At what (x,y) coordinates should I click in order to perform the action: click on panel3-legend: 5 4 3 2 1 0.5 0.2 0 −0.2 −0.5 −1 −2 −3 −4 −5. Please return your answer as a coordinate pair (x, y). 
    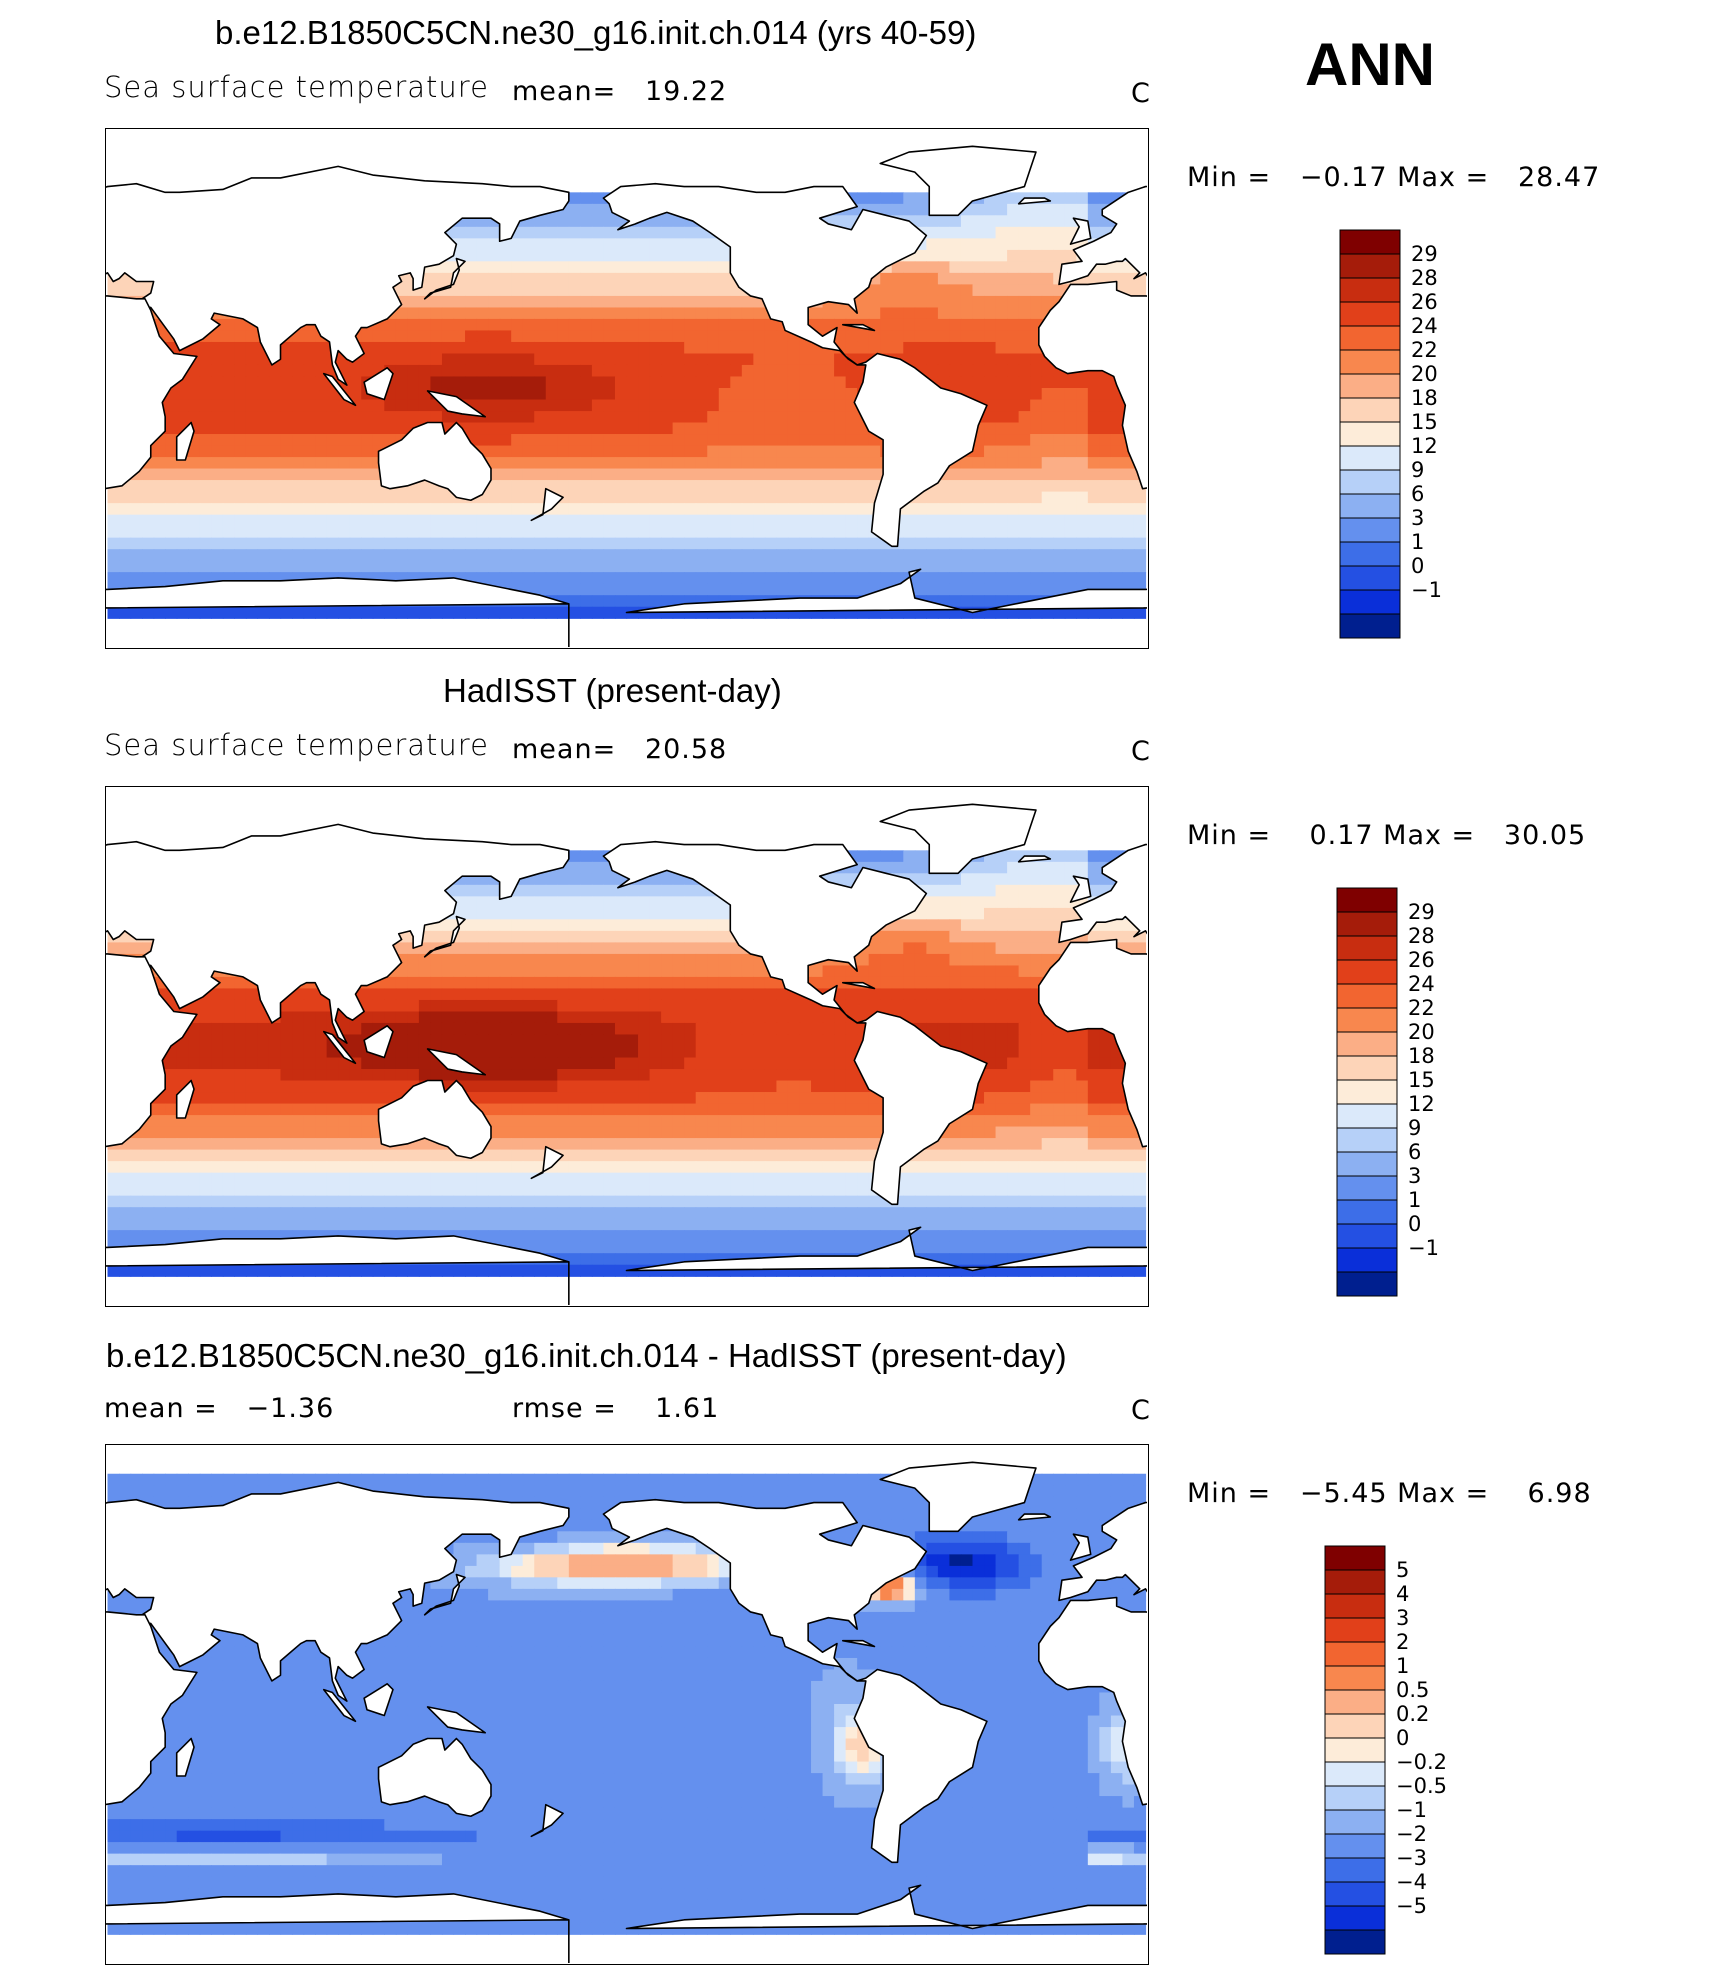
    Looking at the image, I should click on (1385, 1751).